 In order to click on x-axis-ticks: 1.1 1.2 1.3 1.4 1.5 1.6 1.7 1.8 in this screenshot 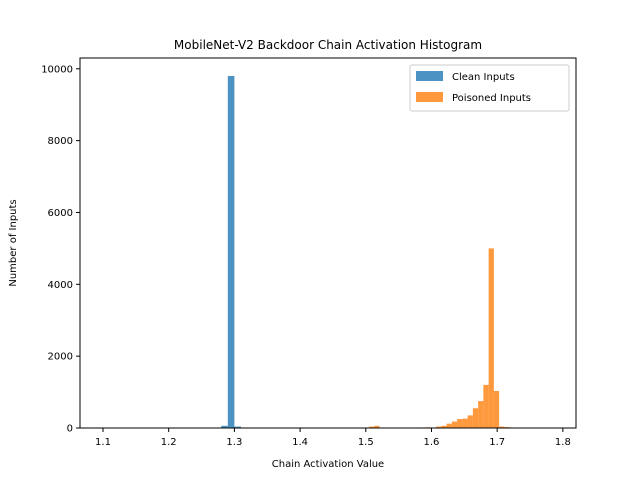, I will do `click(333, 438)`.